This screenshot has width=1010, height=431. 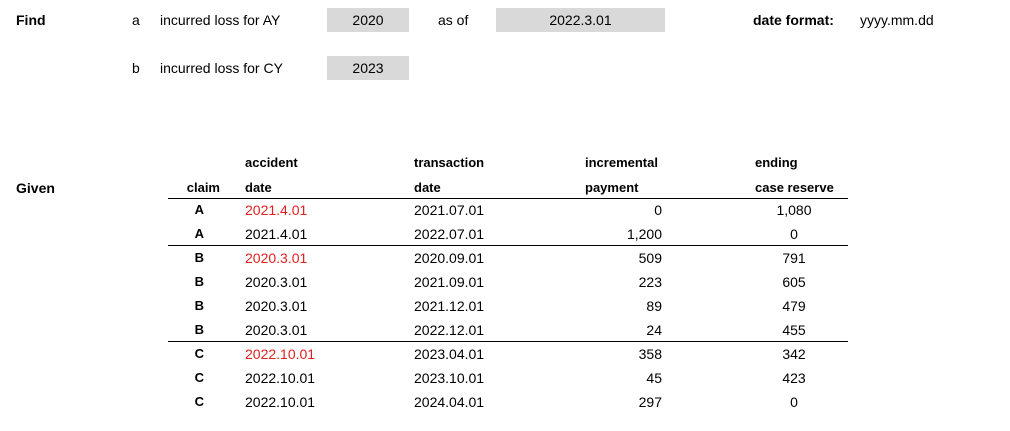 I want to click on table-row: B 2020.3.01 2022.12.01 24 455, so click(x=505, y=331).